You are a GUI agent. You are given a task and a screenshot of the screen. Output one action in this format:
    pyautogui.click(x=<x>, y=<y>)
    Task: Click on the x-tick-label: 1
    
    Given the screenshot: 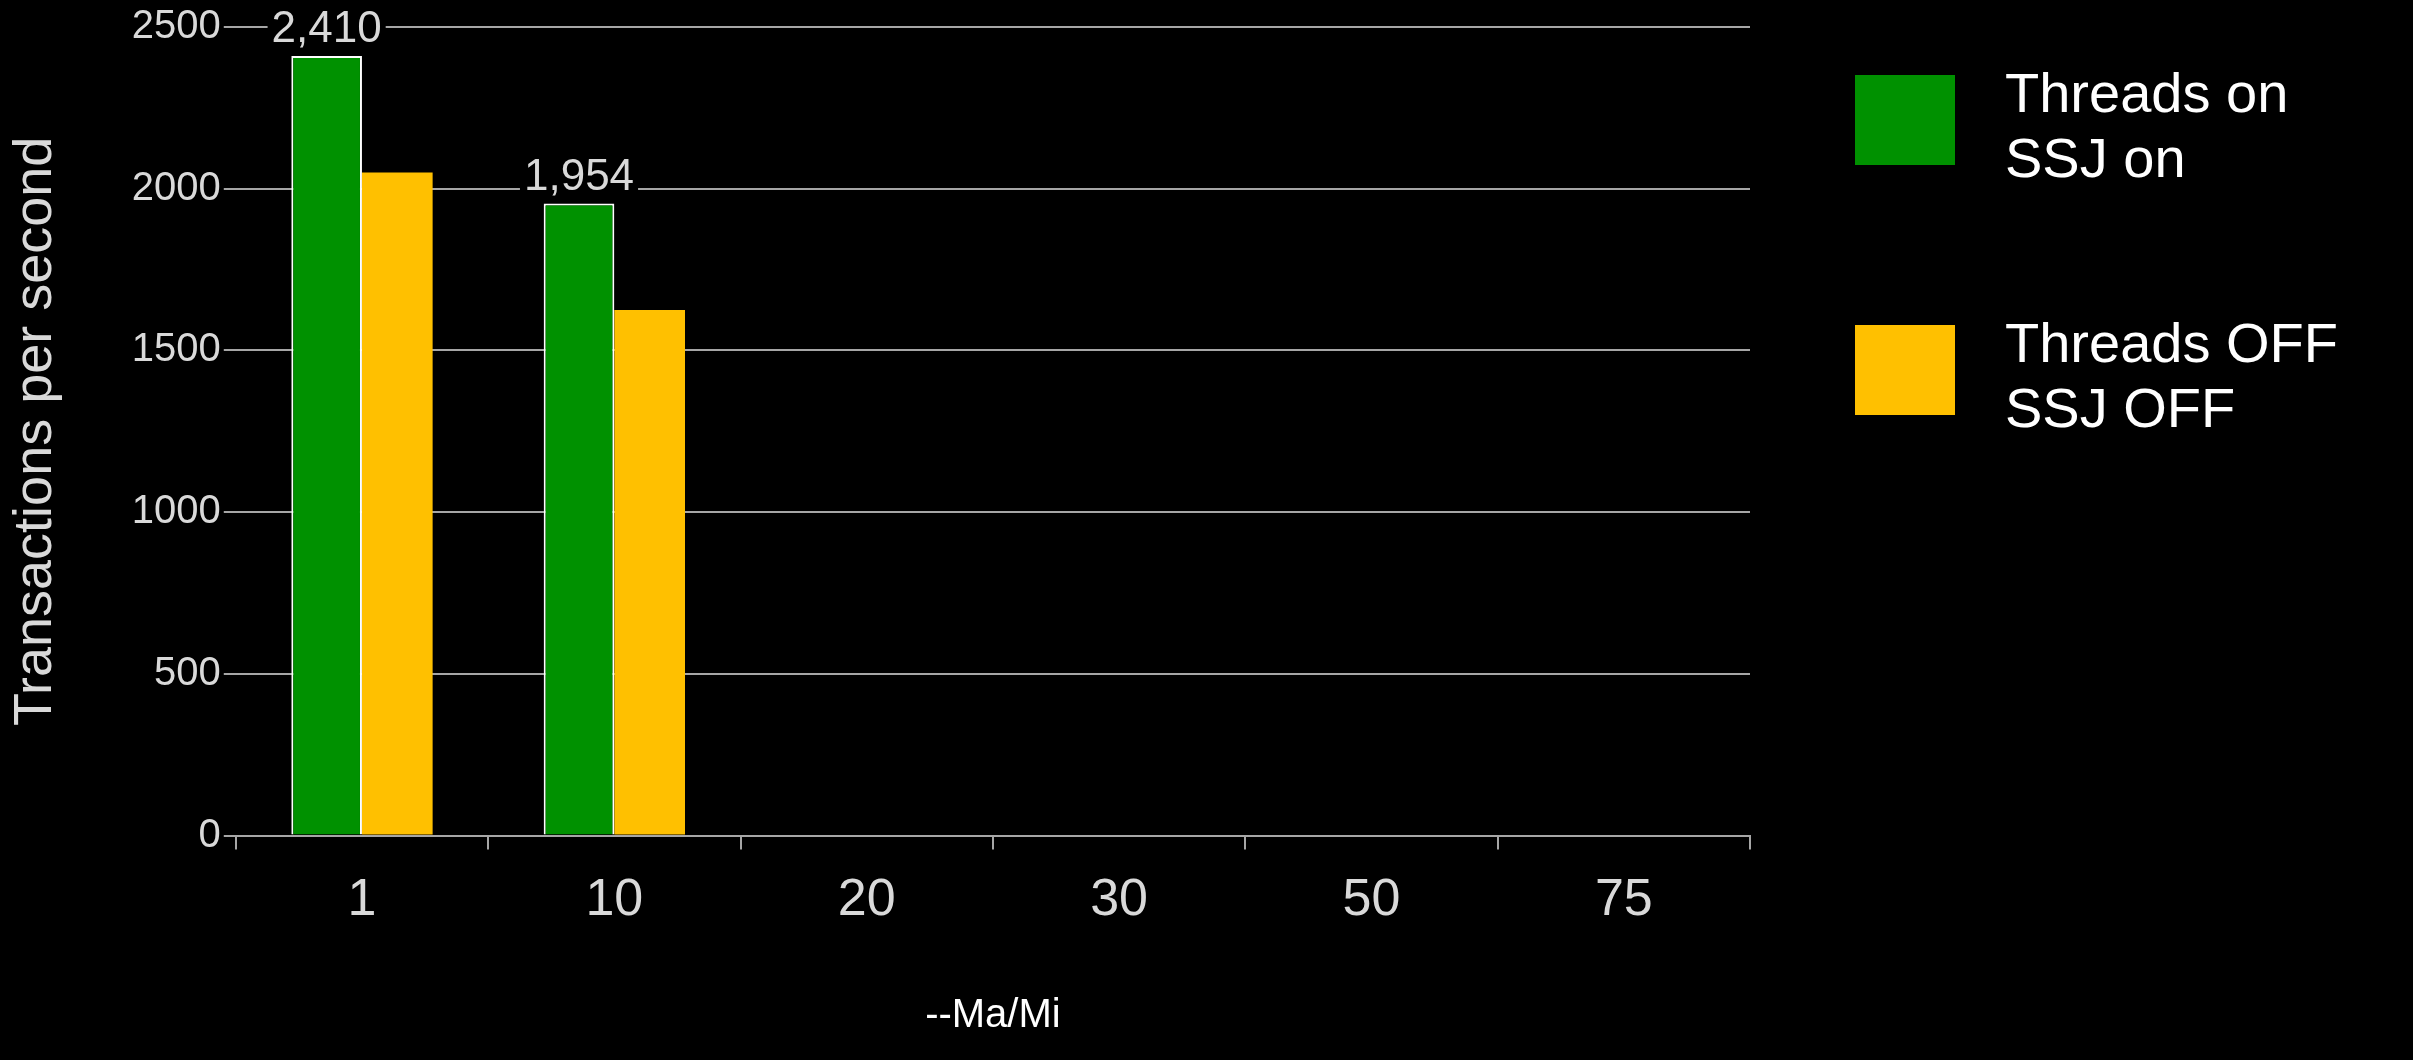 What is the action you would take?
    pyautogui.click(x=362, y=897)
    